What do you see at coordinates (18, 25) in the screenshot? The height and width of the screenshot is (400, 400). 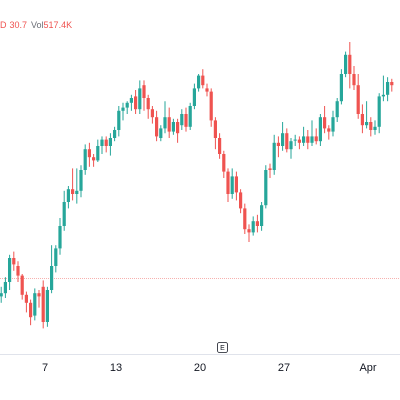 I see `legend-close-value: 30.7` at bounding box center [18, 25].